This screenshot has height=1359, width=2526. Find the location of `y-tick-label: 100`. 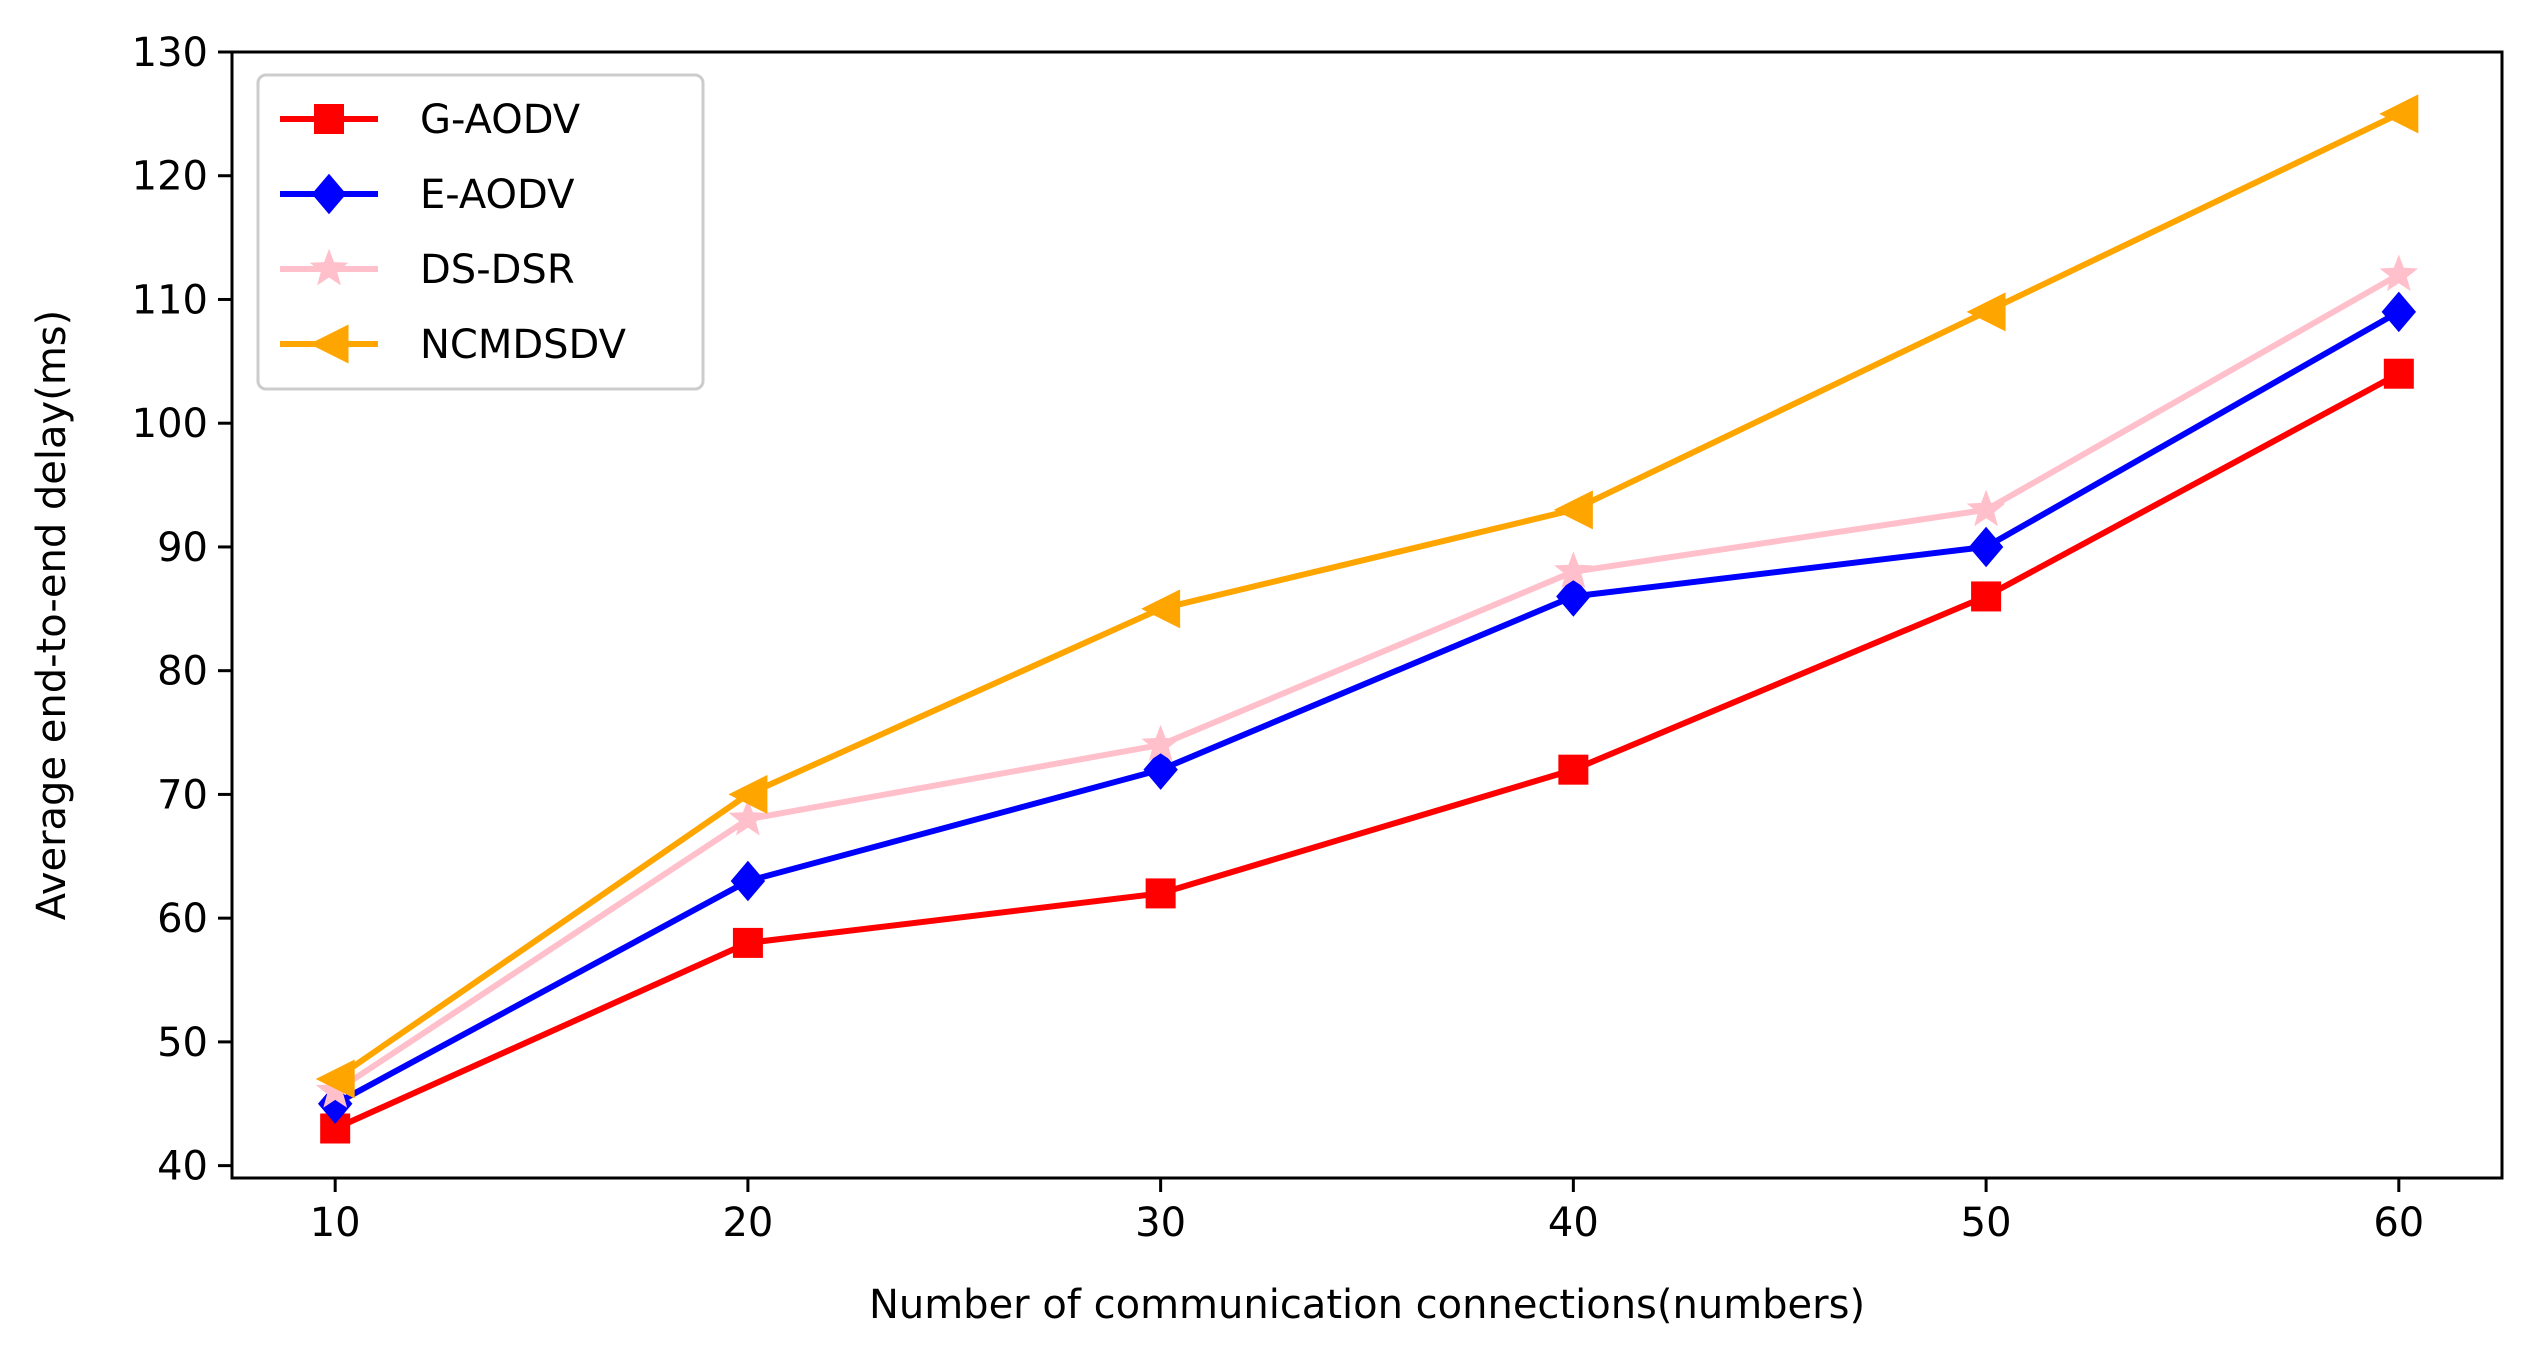

y-tick-label: 100 is located at coordinates (170, 424).